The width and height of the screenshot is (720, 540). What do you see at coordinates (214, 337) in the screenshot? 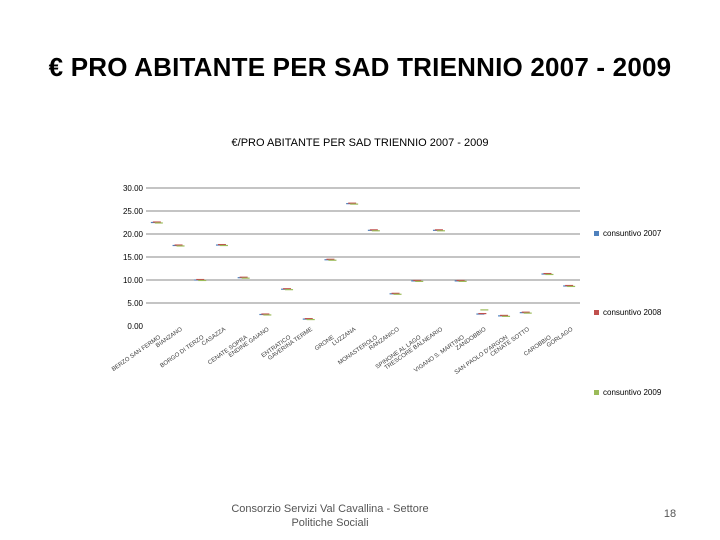
I see `x-tick-label: CASAZZA` at bounding box center [214, 337].